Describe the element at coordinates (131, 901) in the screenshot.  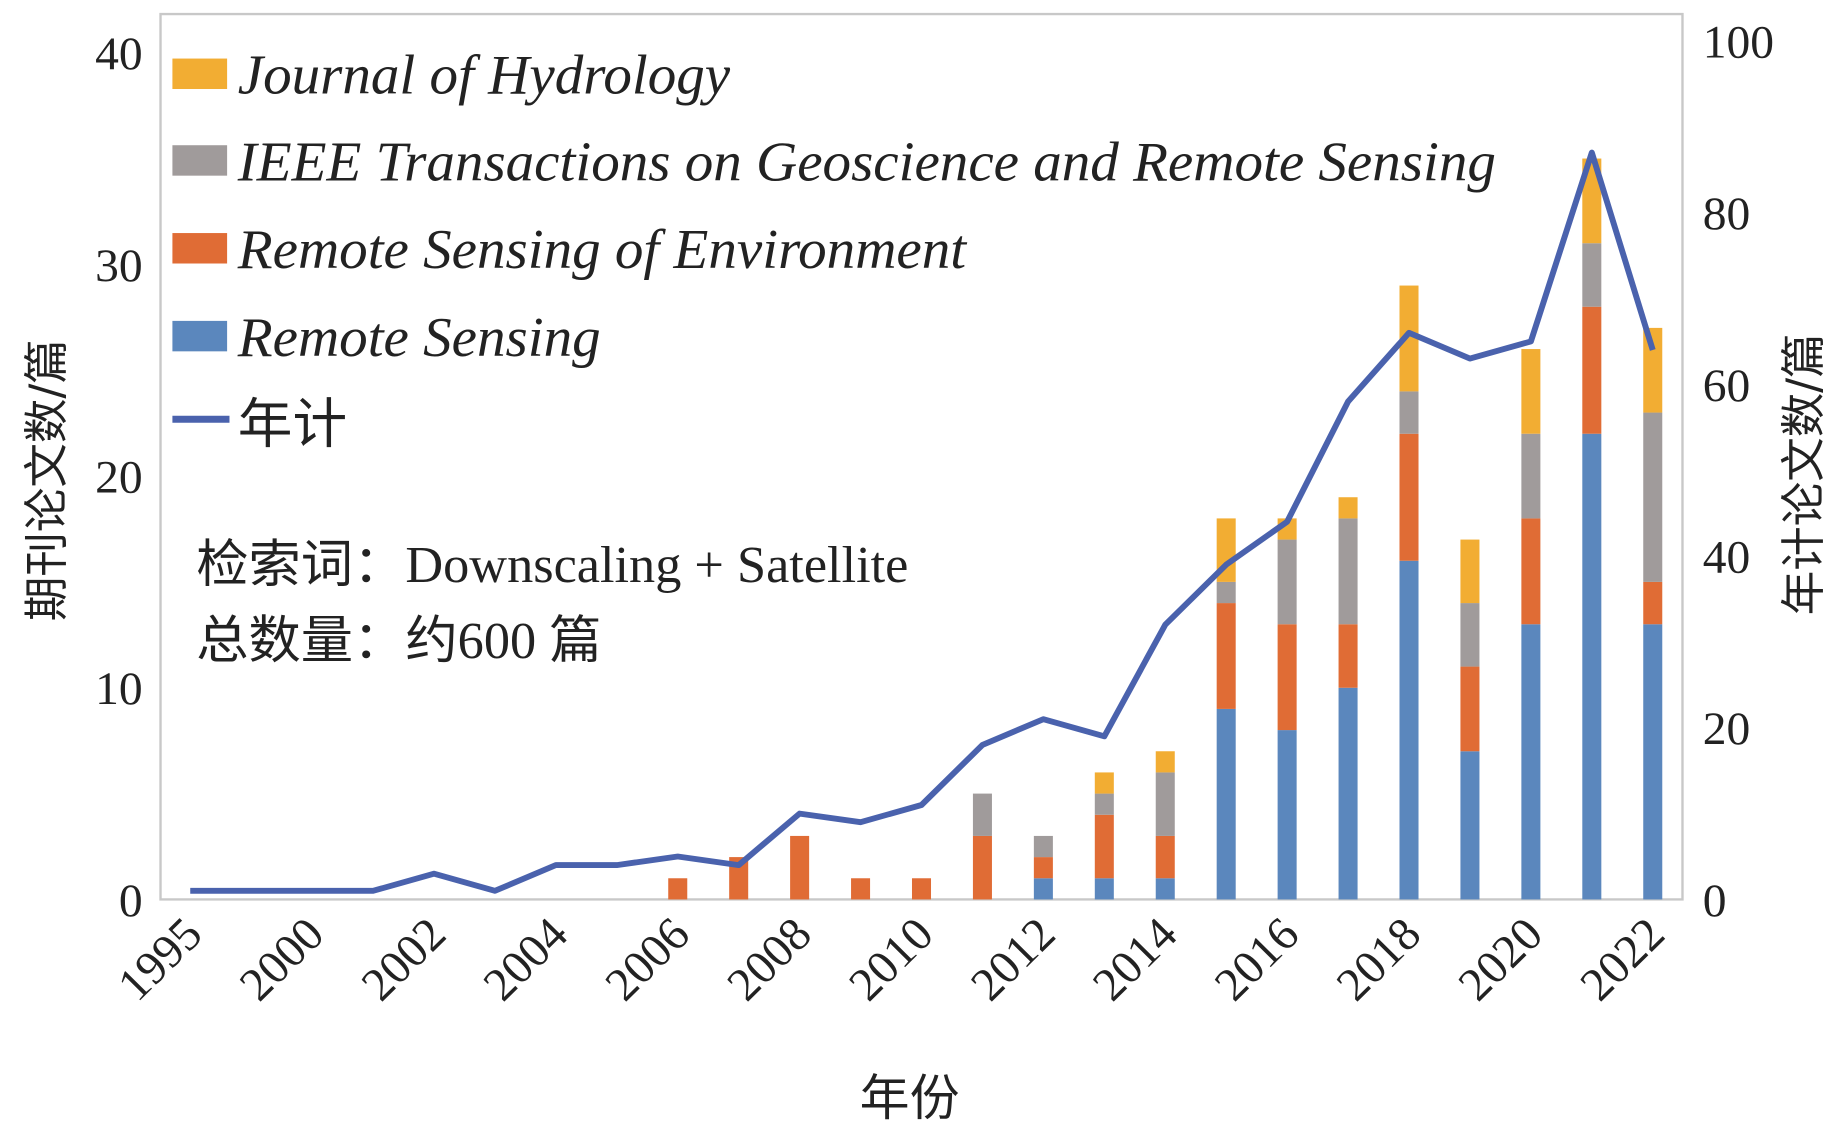
I see `y-tick-label: 0` at that location.